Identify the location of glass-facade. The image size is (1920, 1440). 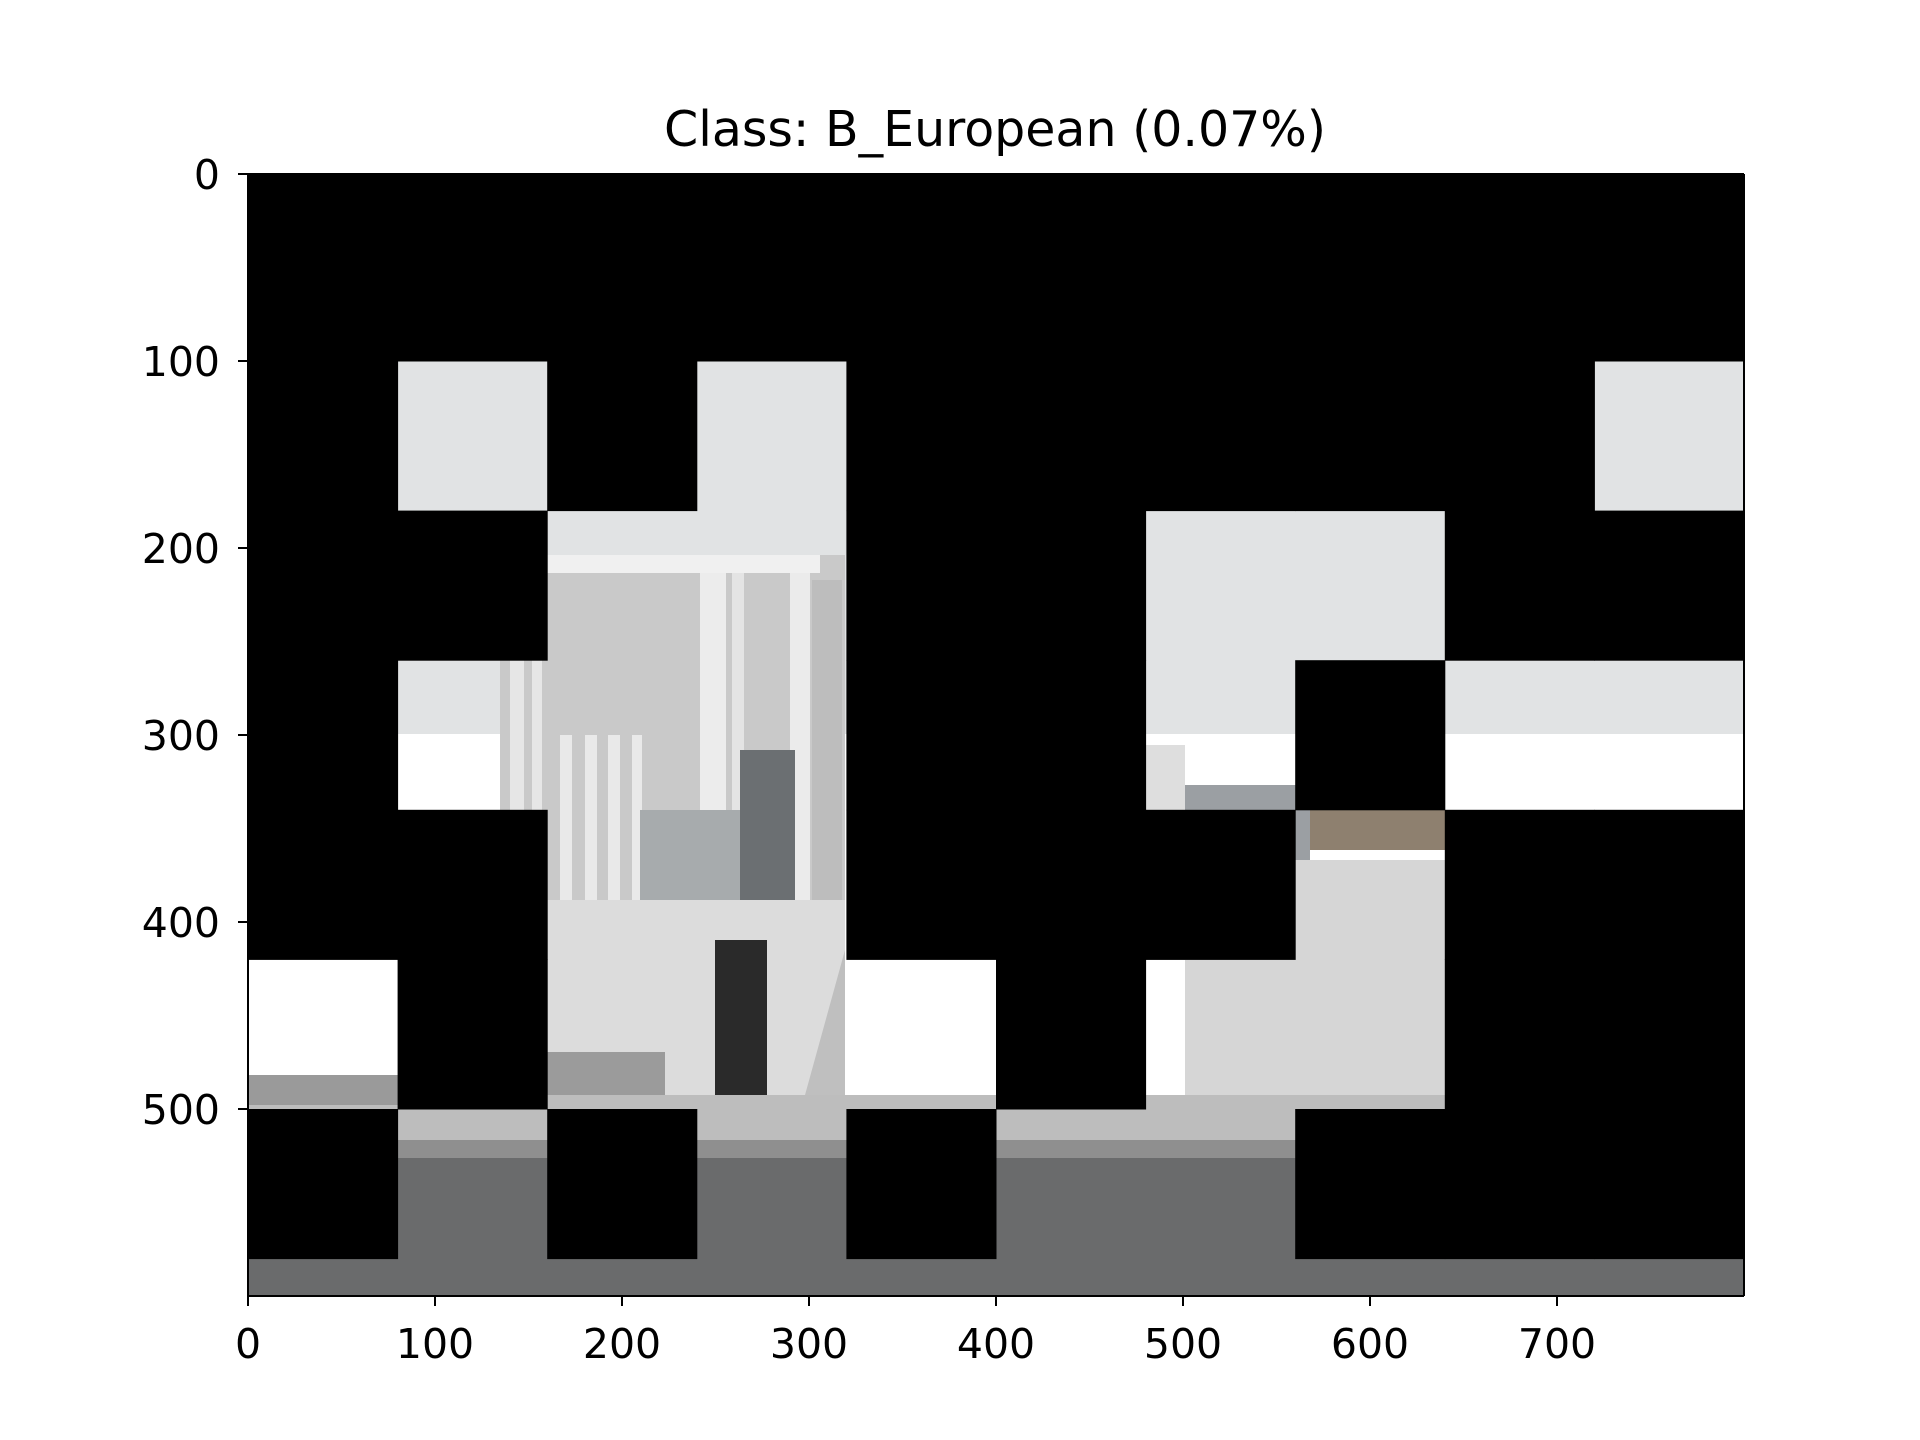
(767, 825).